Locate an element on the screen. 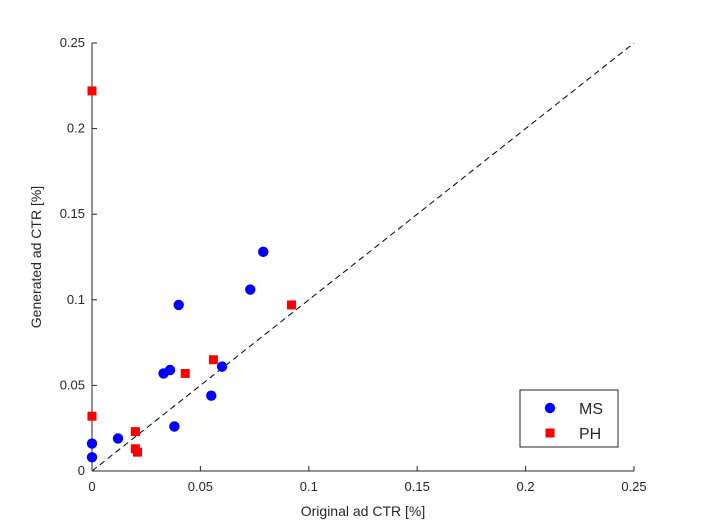  x-tick-label: 0.2 is located at coordinates (526, 486).